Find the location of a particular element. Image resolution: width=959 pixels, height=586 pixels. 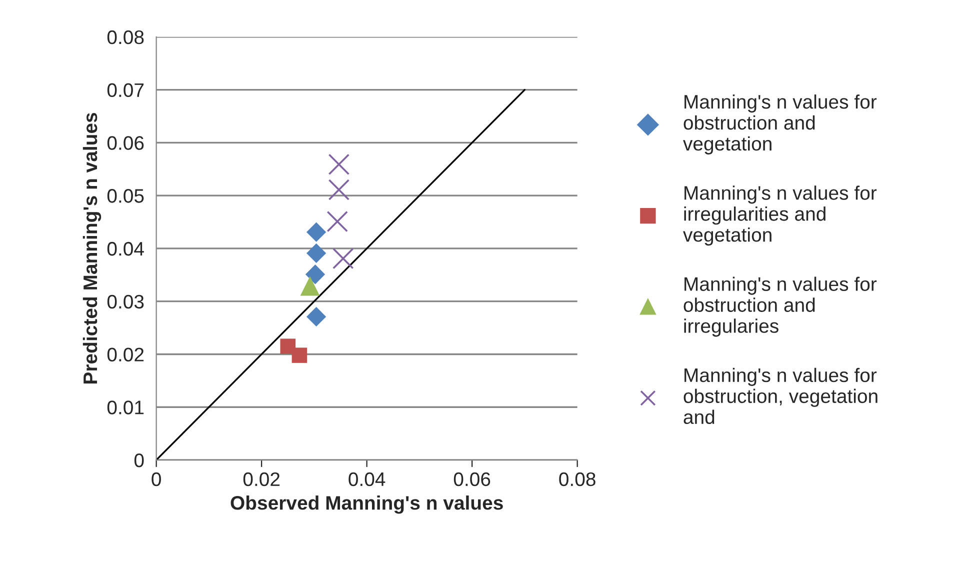

y-tick-label: 0.06 is located at coordinates (125, 143).